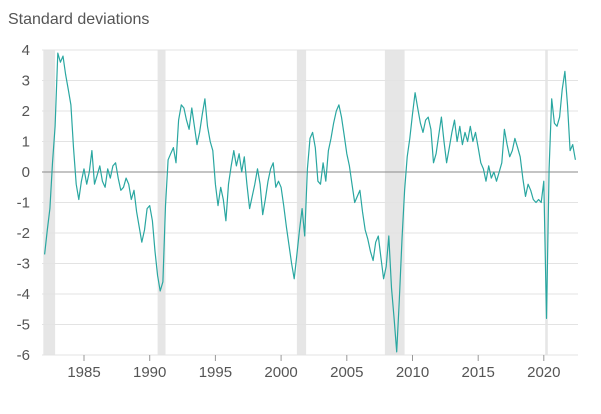  Describe the element at coordinates (23, 355) in the screenshot. I see `y-tick-label: -6` at that location.